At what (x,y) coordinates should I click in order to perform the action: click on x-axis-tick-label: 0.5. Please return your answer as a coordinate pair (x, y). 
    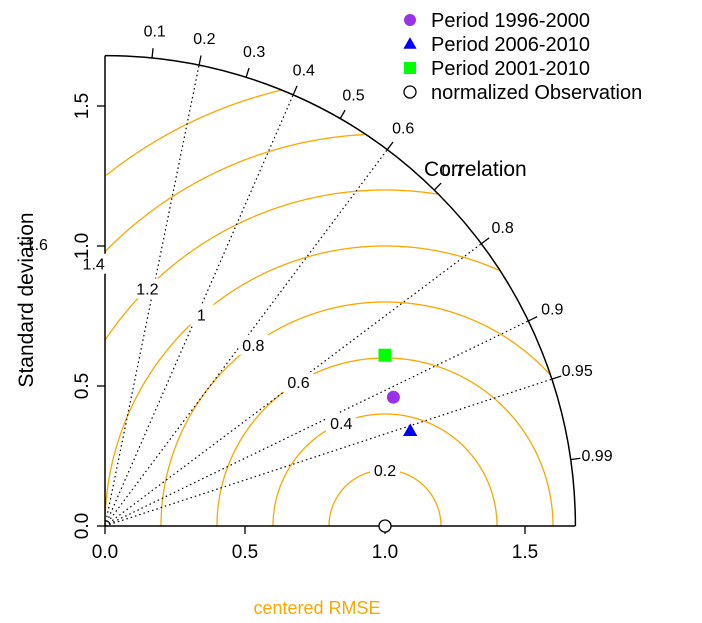
    Looking at the image, I should click on (245, 552).